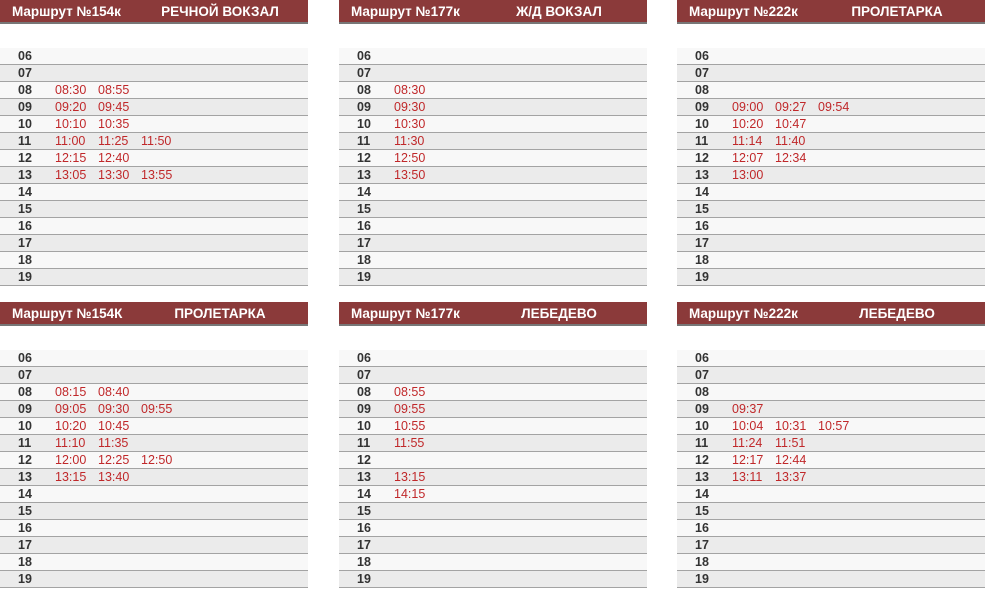 This screenshot has height=591, width=987. I want to click on departure-time: 10:45, so click(114, 426).